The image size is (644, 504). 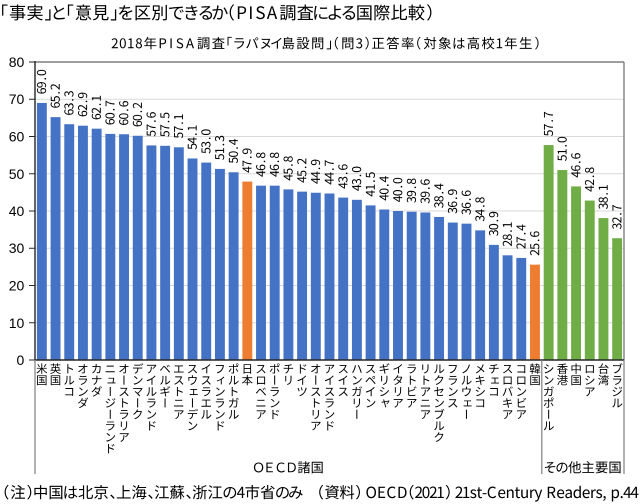 I want to click on svg-text: 50, so click(x=17, y=174).